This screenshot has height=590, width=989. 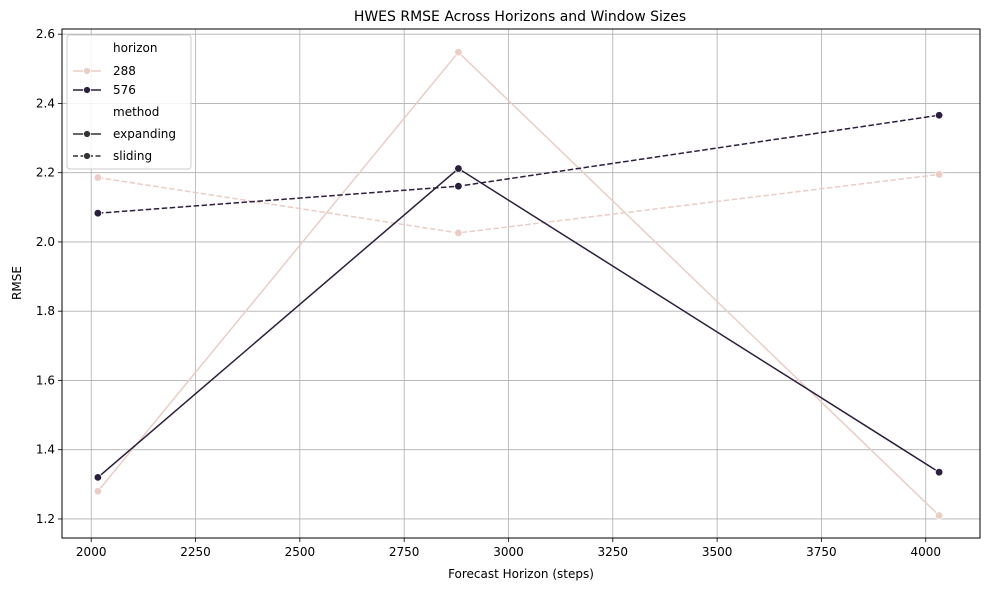 I want to click on y-tick-label: 2.2, so click(x=45, y=173).